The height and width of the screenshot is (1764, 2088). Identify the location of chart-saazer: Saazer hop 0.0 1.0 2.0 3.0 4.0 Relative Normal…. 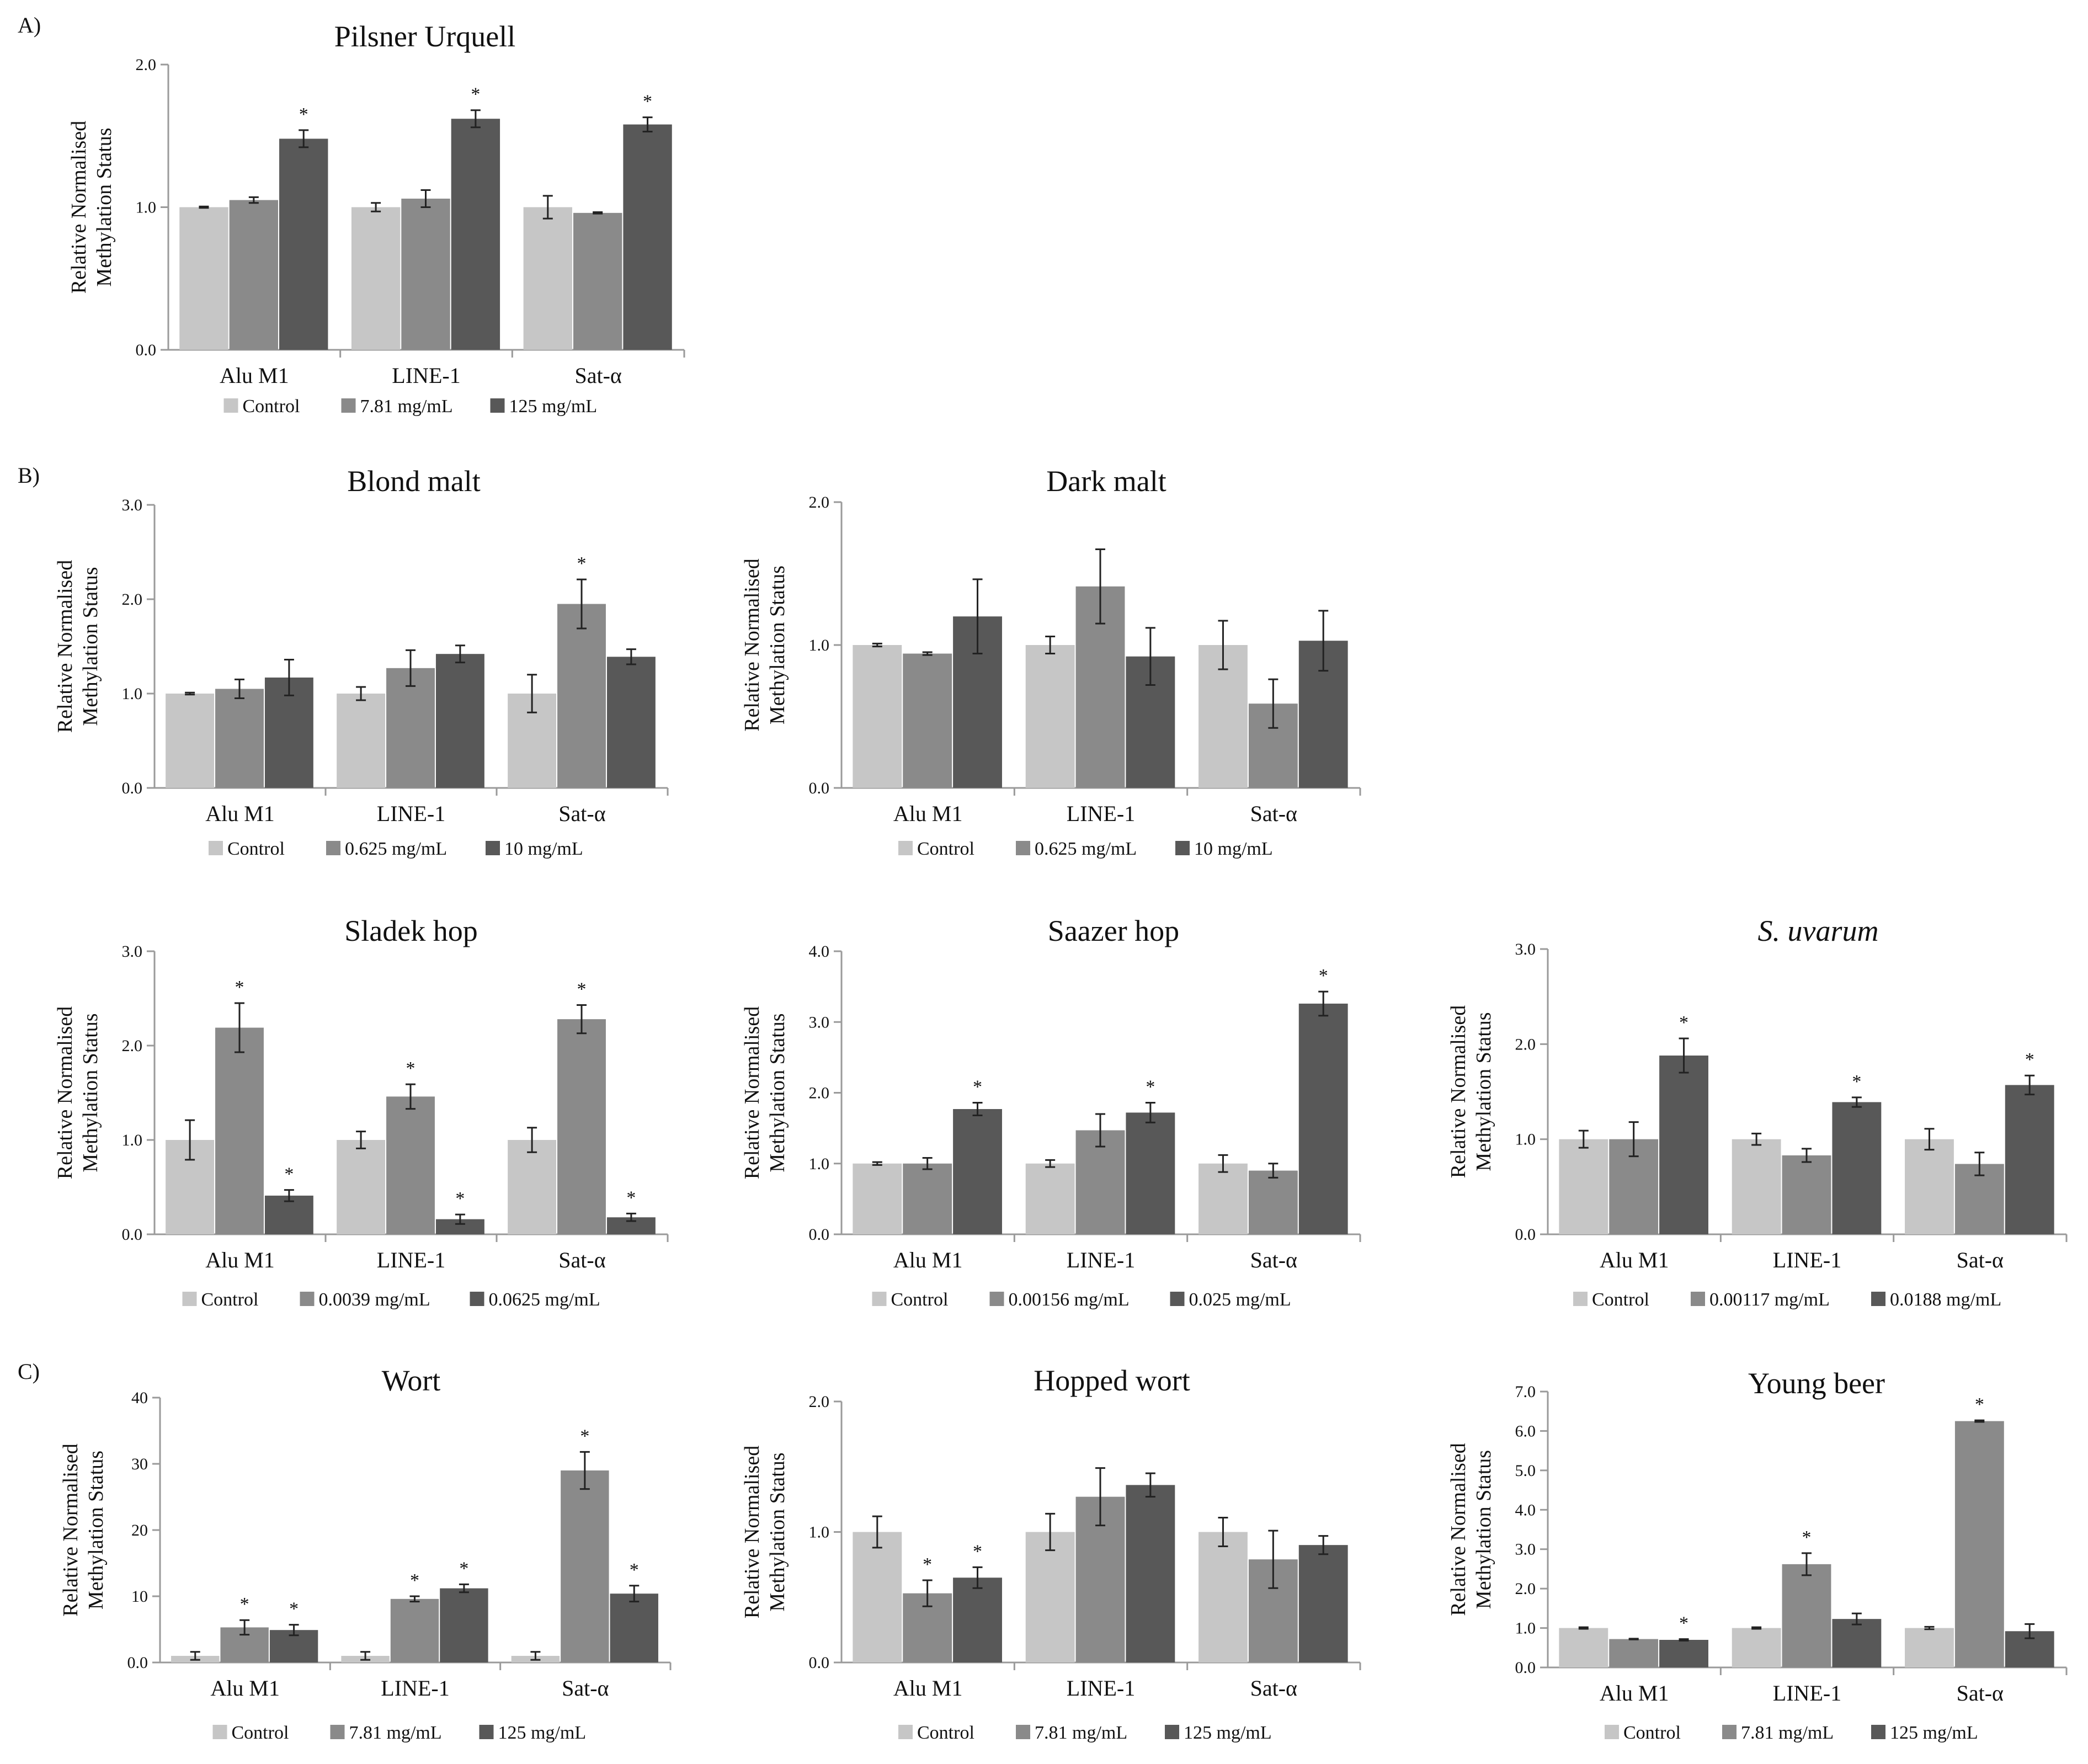
(1051, 1112).